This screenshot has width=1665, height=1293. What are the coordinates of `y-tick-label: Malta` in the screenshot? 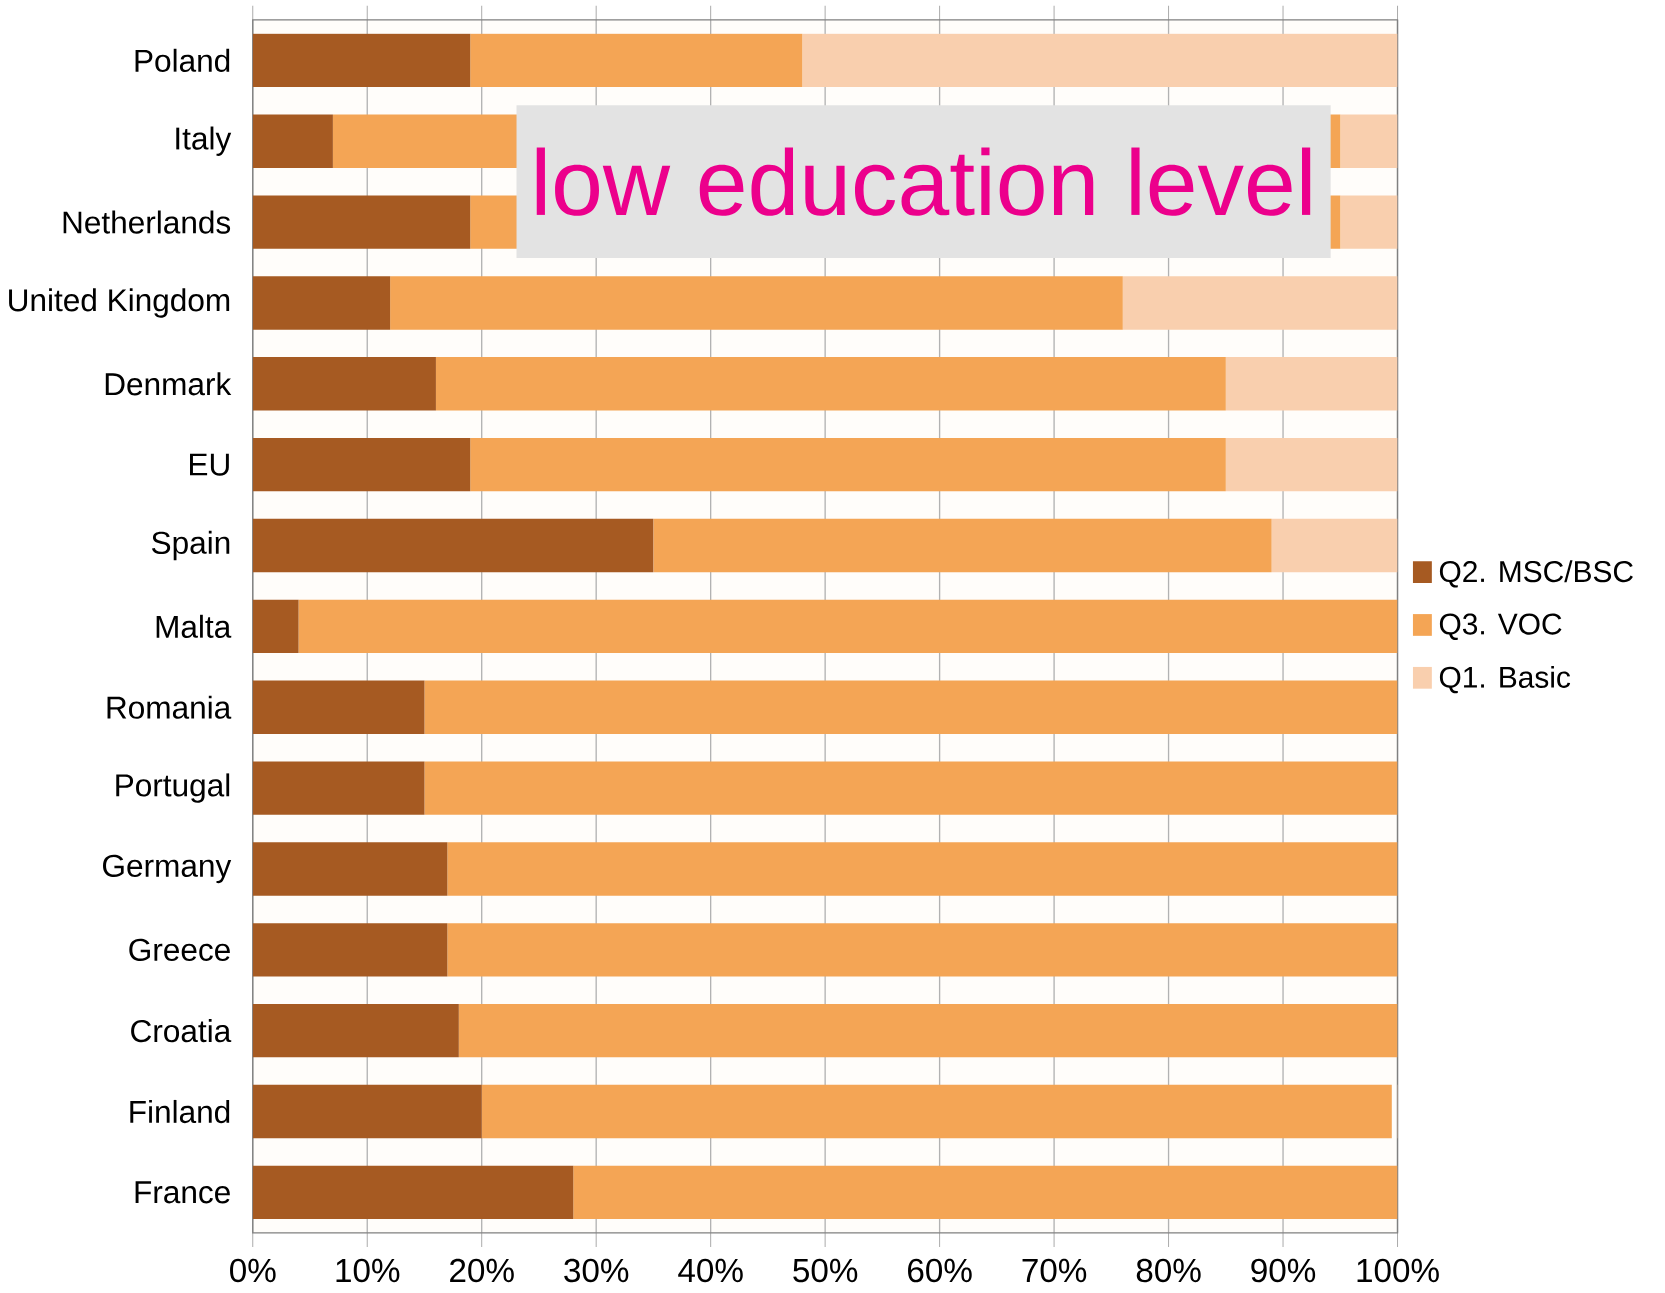 It's located at (194, 626).